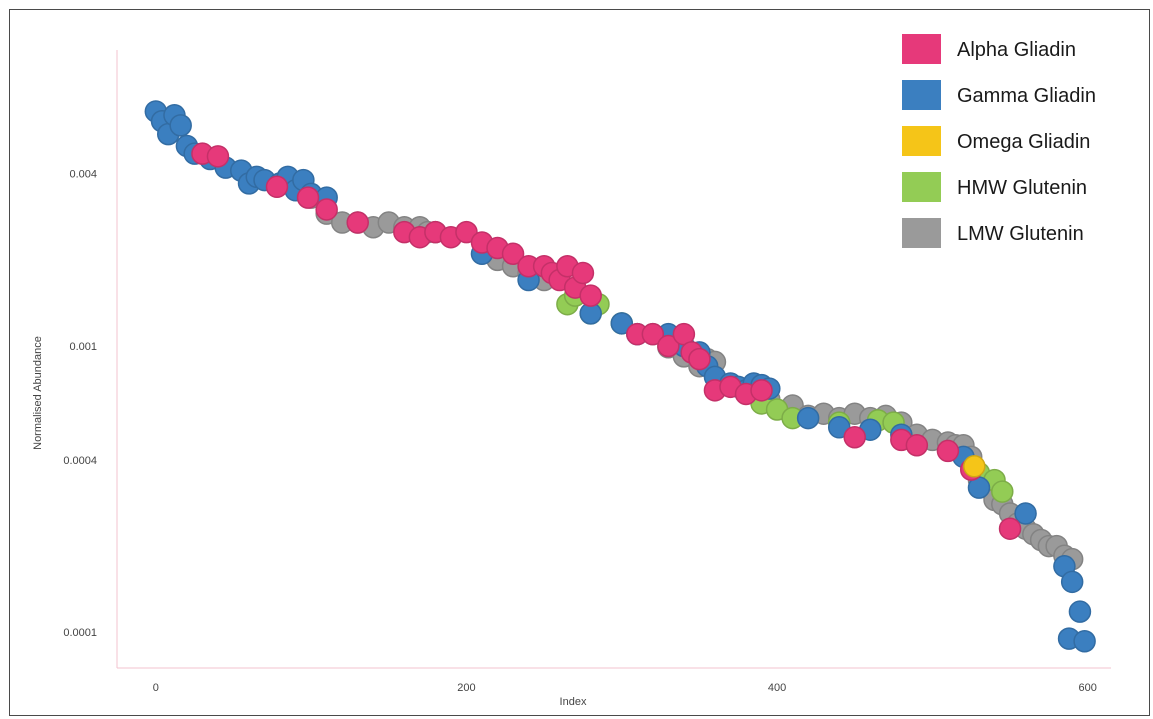  I want to click on y-tick-label: 0.0004, so click(80, 461).